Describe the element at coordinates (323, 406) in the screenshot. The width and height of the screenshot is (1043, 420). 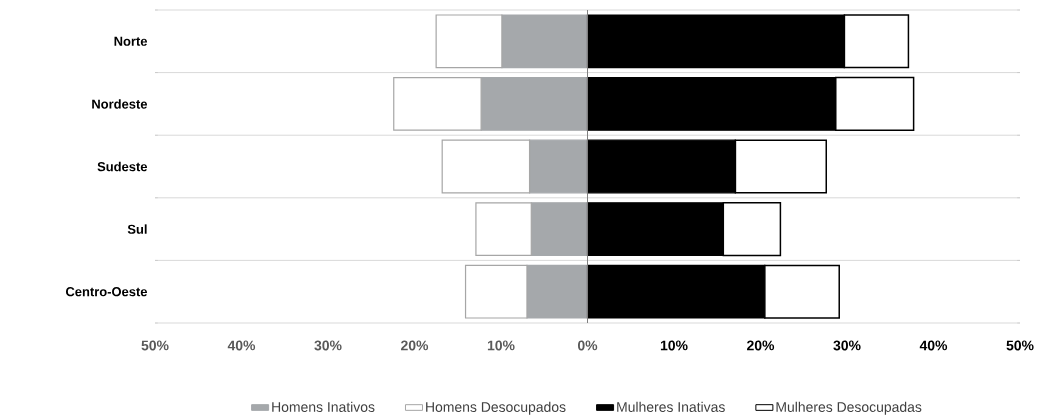
I see `legend-label: Homens Inativos` at that location.